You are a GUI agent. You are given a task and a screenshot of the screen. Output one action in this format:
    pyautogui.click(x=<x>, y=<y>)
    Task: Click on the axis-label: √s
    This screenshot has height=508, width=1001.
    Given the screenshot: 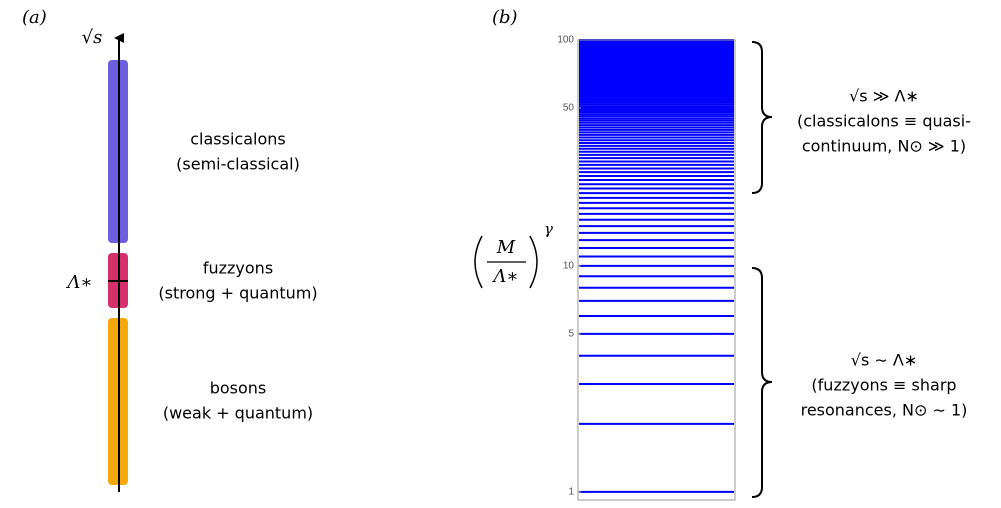 What is the action you would take?
    pyautogui.click(x=92, y=37)
    